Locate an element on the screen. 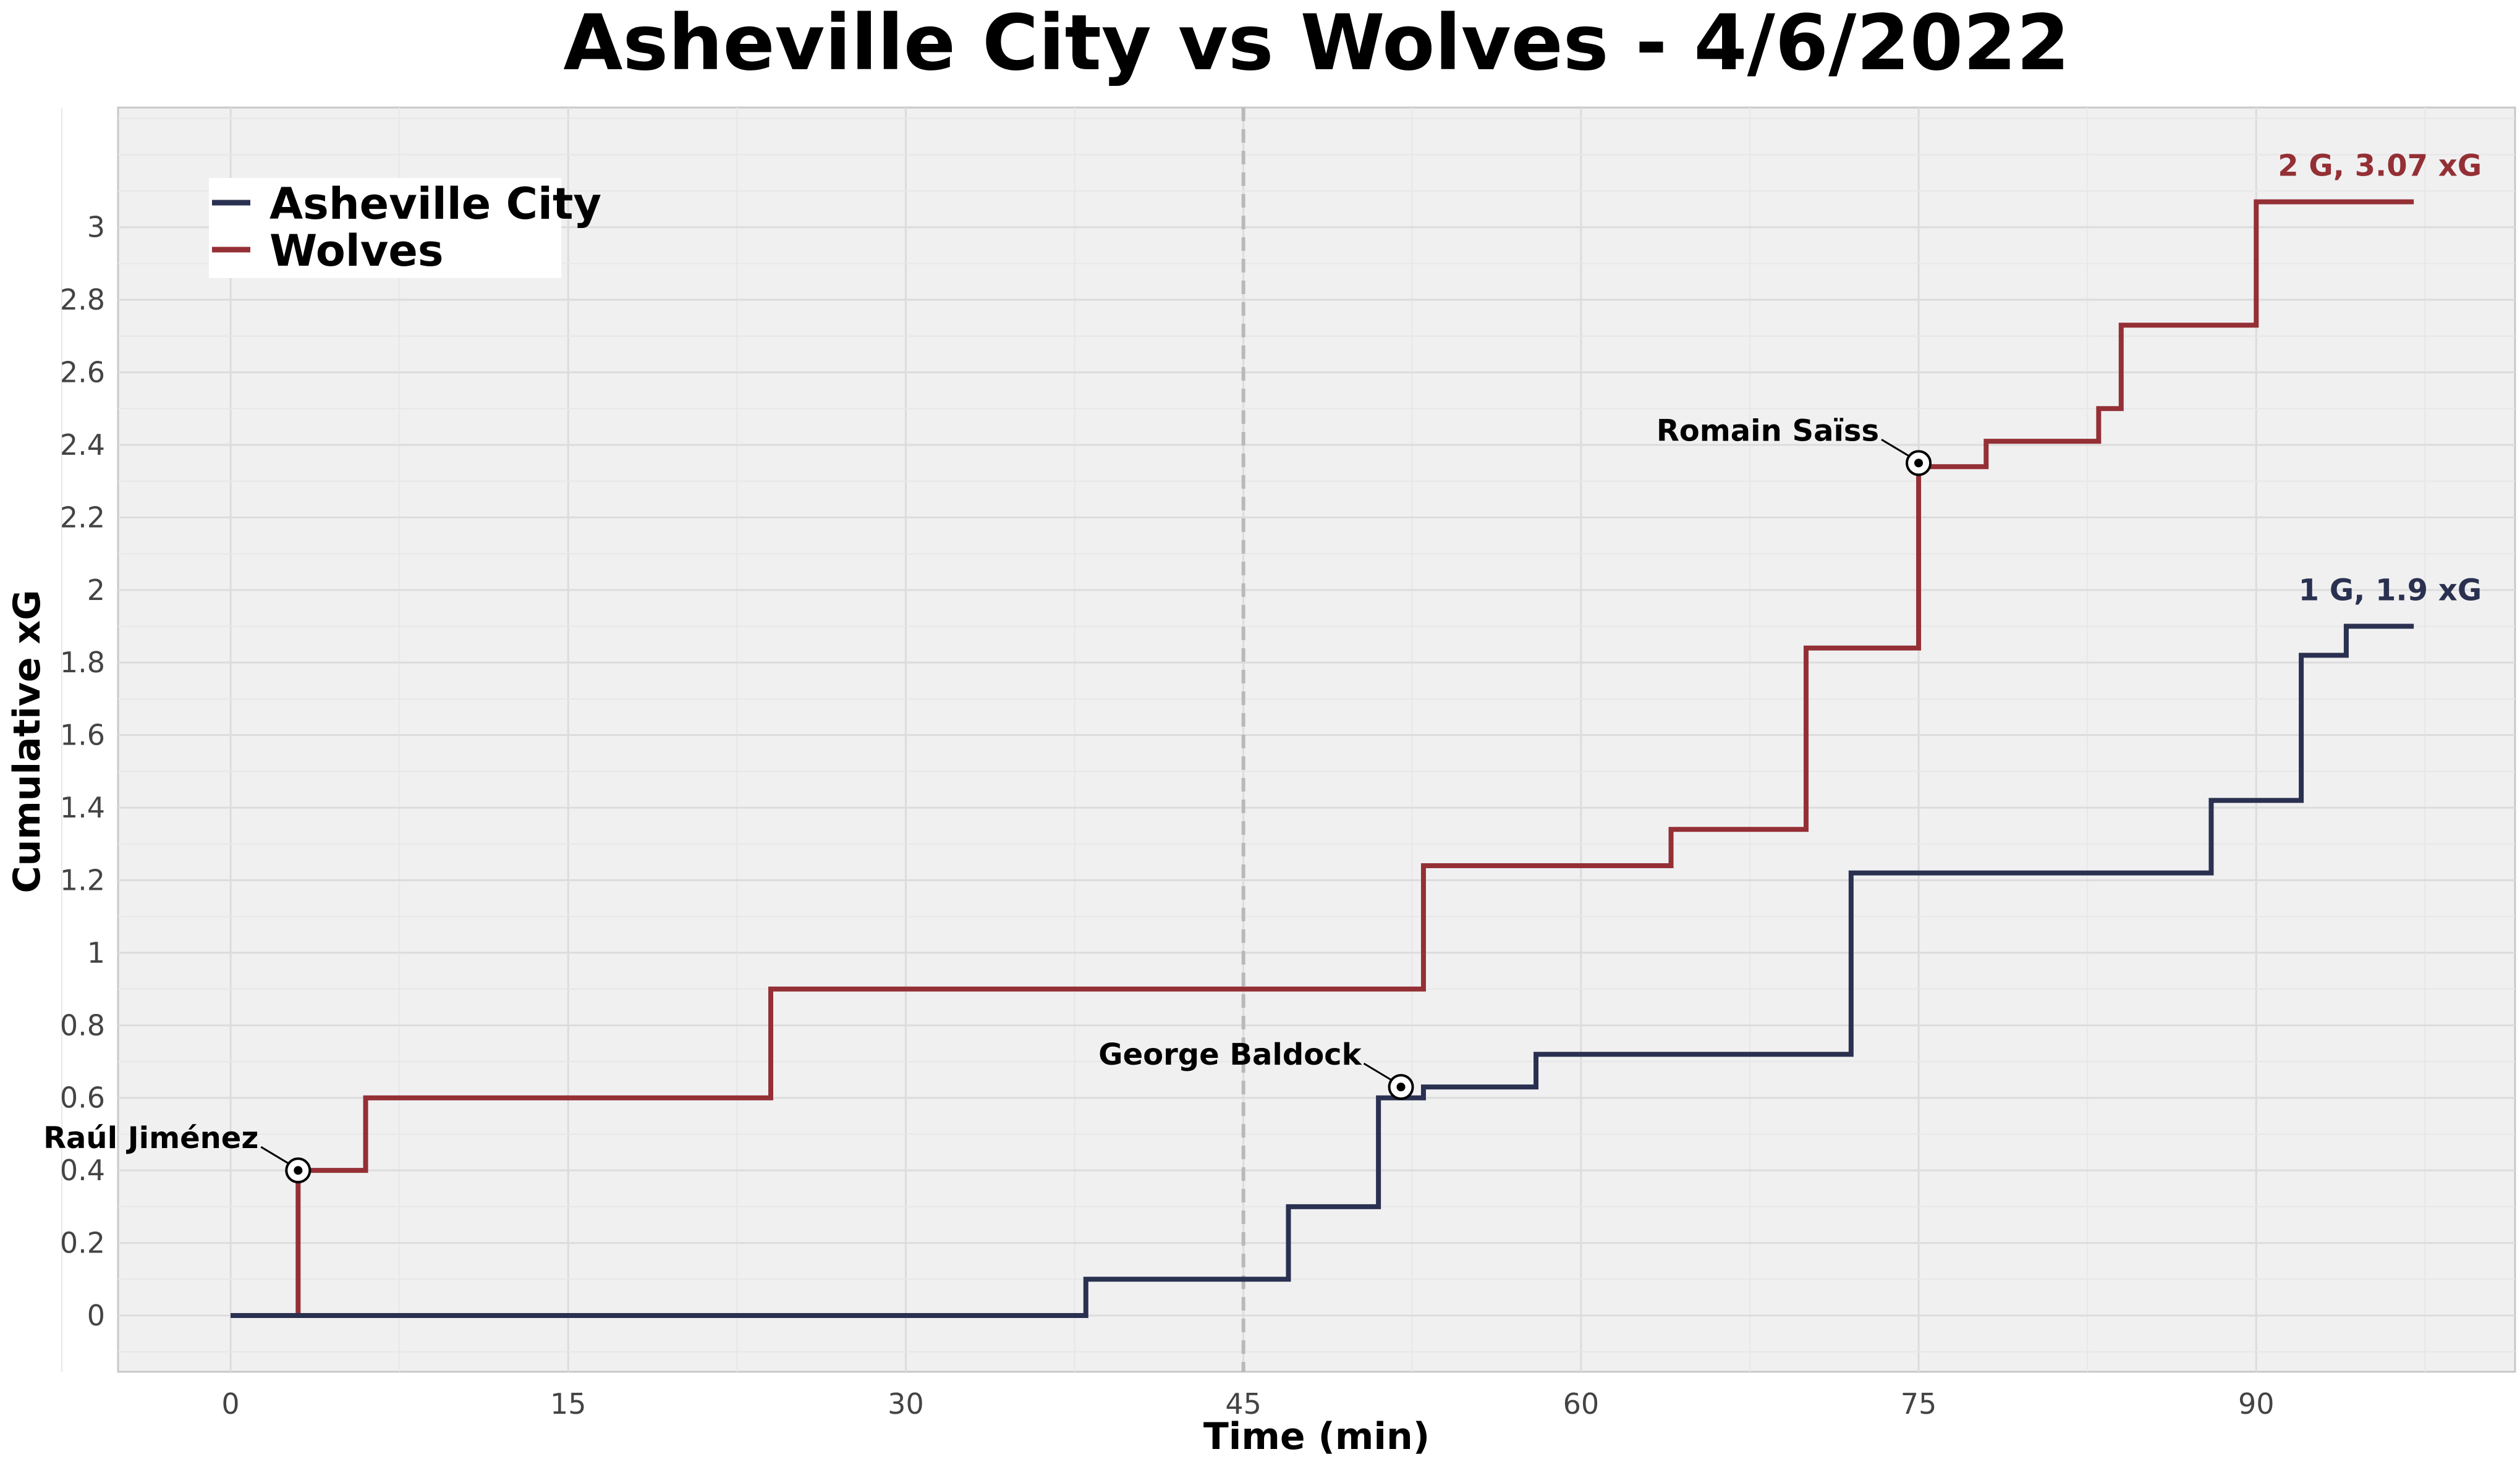 The height and width of the screenshot is (1470, 2520). y-tick-label: 0.8 is located at coordinates (82, 1025).